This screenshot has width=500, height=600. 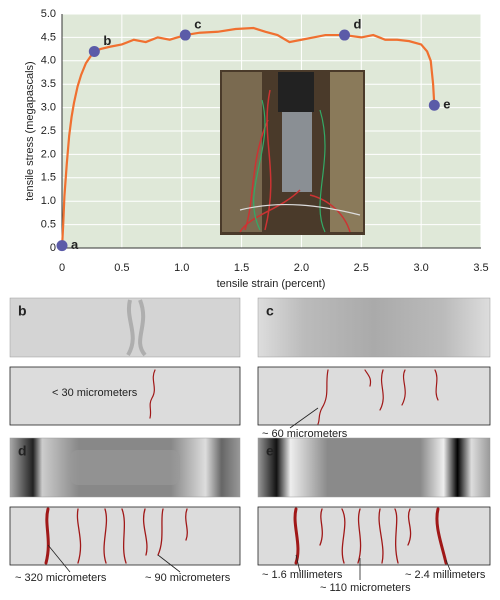 What do you see at coordinates (22, 311) in the screenshot?
I see `panel-label: b` at bounding box center [22, 311].